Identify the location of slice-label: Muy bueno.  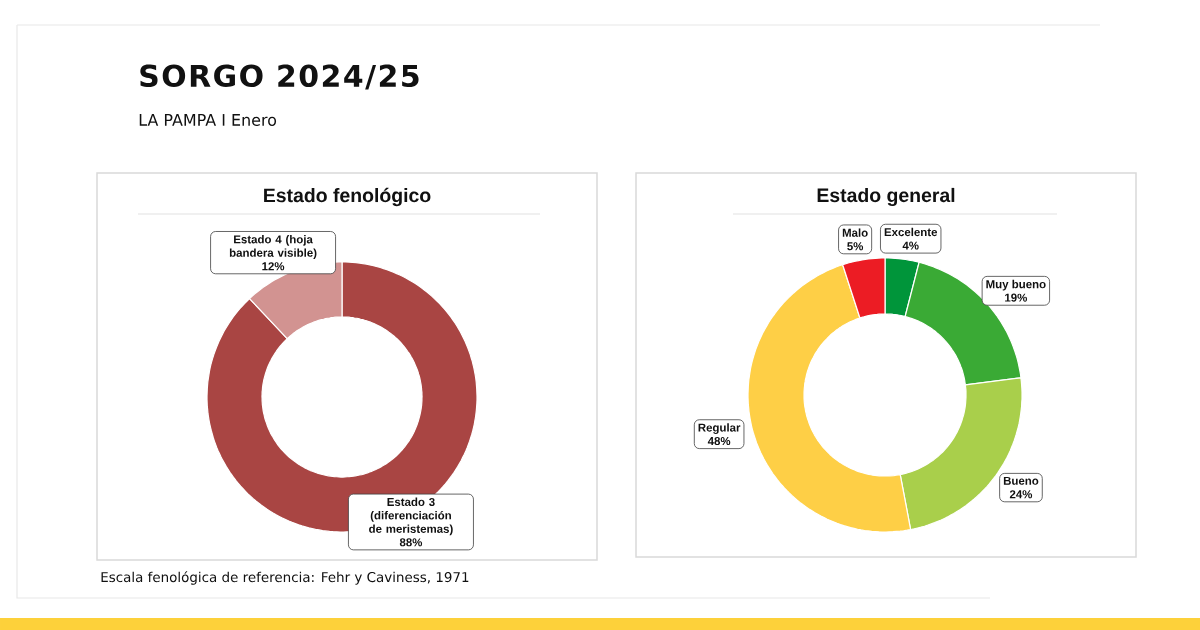
(1016, 285).